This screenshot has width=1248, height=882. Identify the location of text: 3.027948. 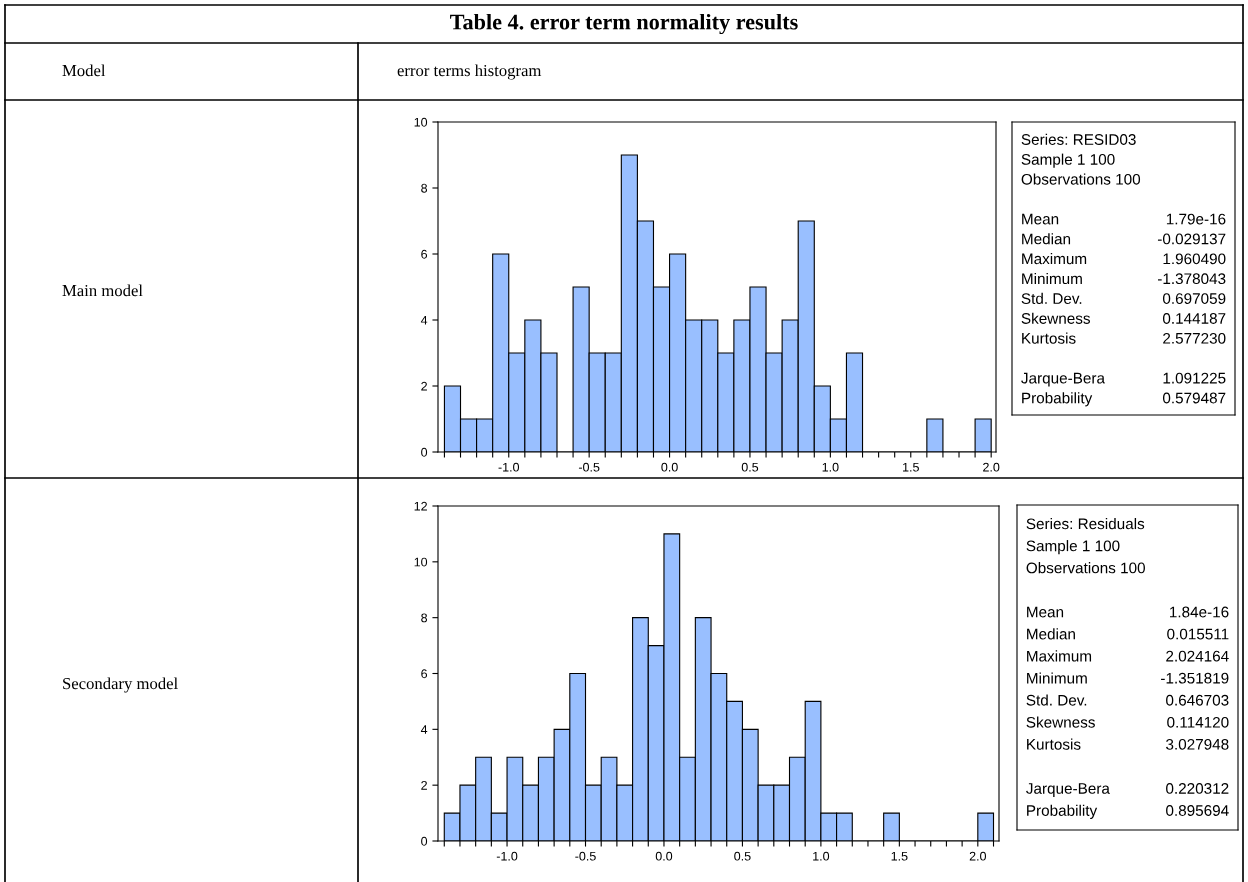
(1197, 744).